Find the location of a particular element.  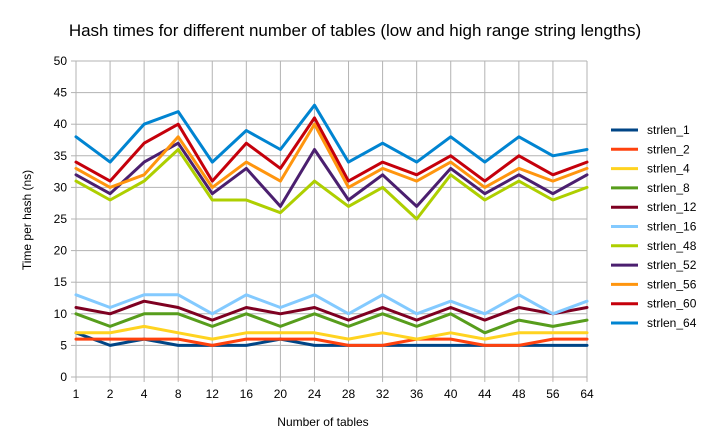

y-tick-label: 50 is located at coordinates (61, 61).